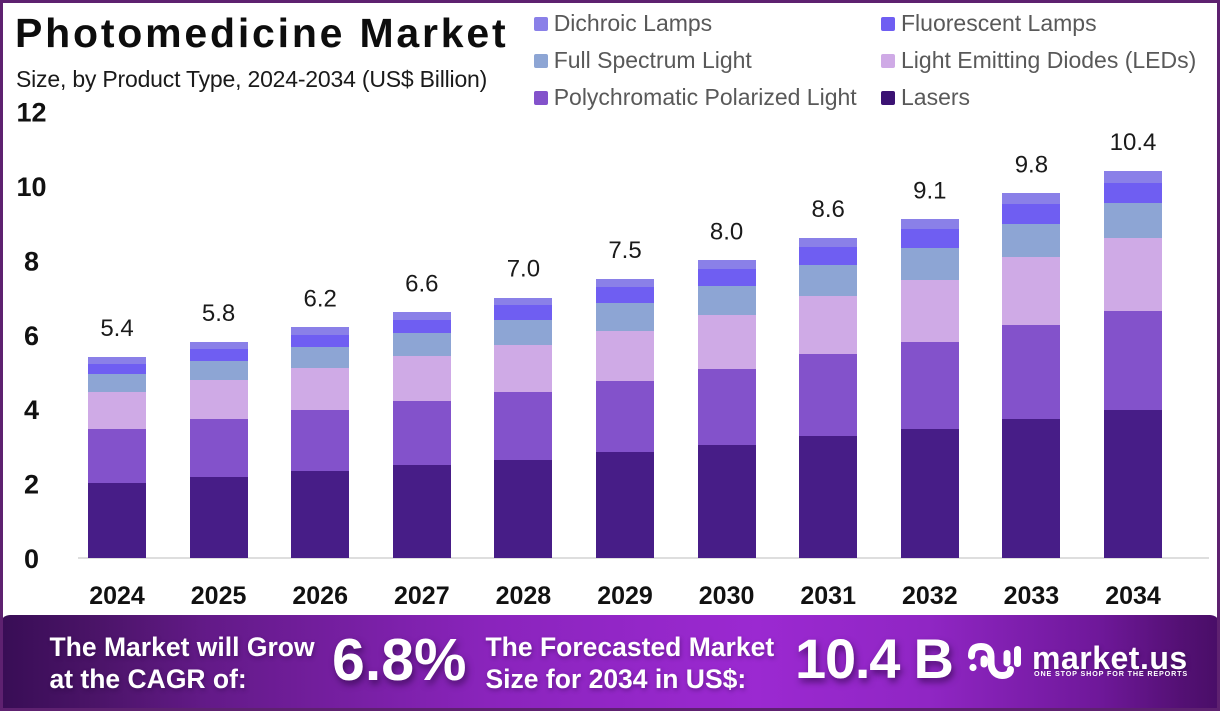 This screenshot has width=1220, height=711. What do you see at coordinates (1133, 142) in the screenshot?
I see `svg-text: 10.4` at bounding box center [1133, 142].